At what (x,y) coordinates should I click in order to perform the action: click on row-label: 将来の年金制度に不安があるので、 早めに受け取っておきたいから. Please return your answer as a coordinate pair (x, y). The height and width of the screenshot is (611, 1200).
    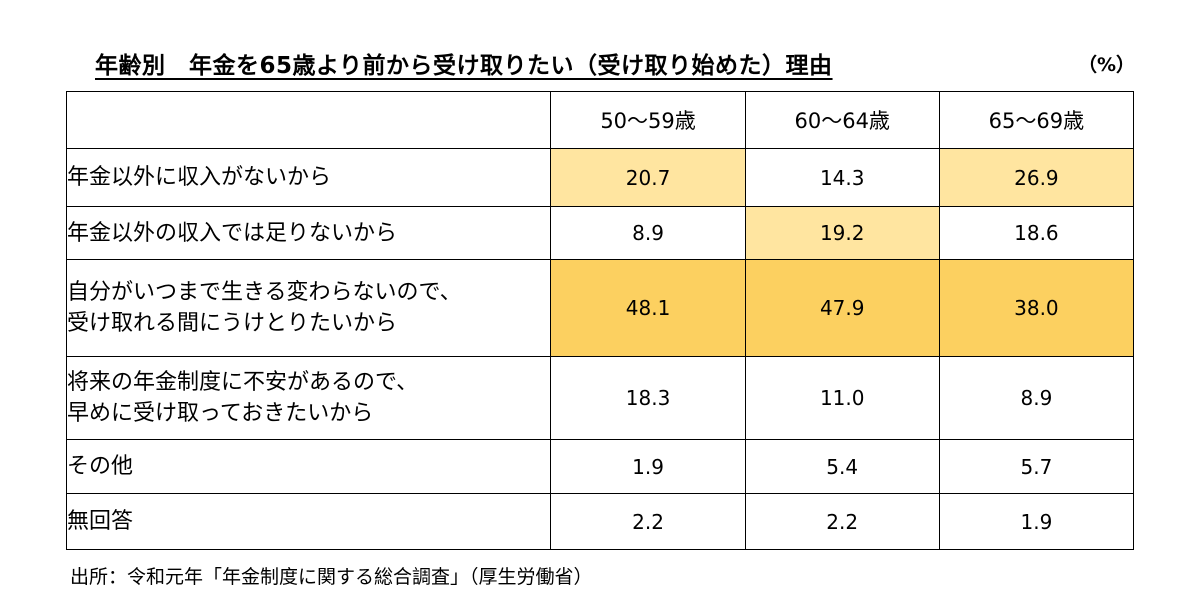
    Looking at the image, I should click on (308, 398).